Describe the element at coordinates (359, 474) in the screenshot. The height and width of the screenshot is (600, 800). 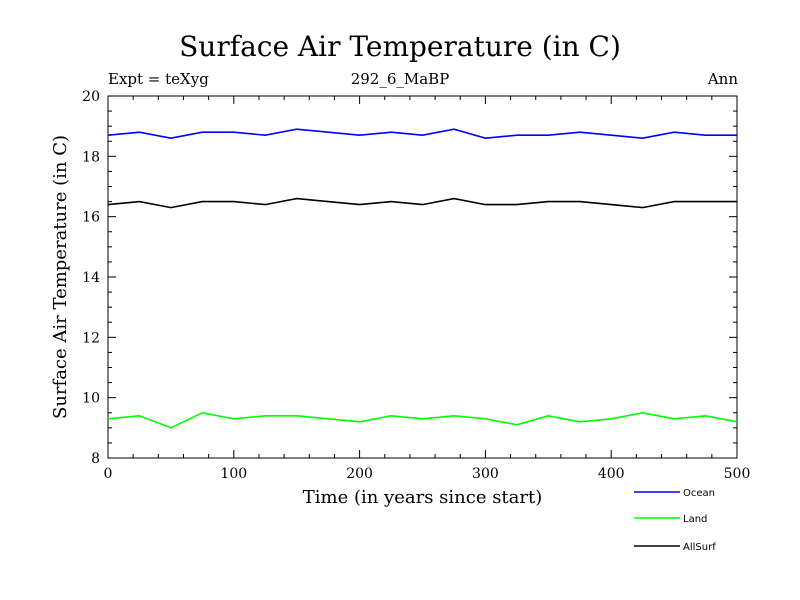
I see `x-tick-label: 200` at that location.